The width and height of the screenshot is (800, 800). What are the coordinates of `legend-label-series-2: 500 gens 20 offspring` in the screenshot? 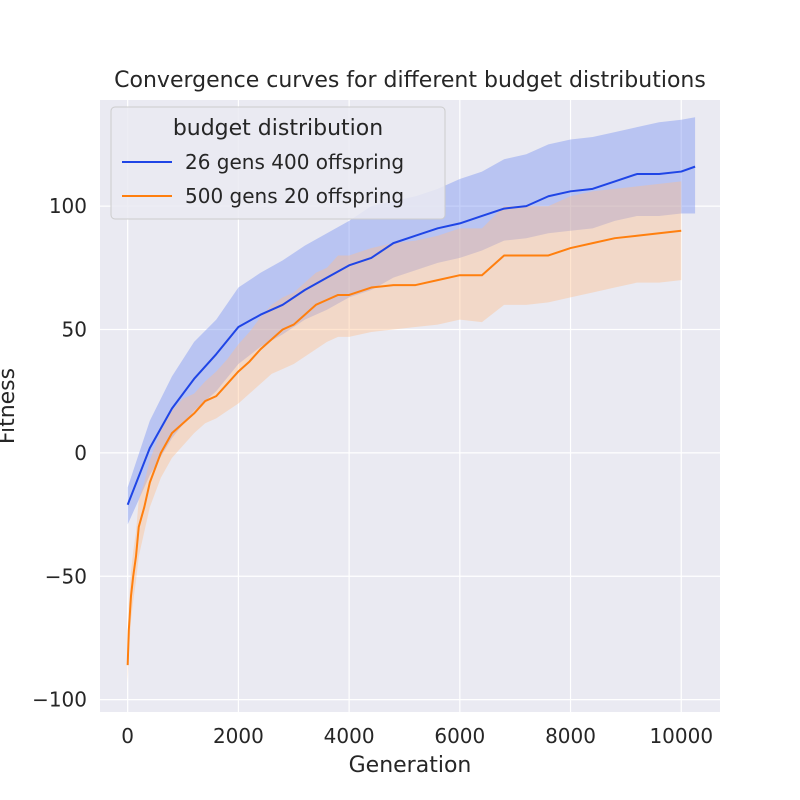 It's located at (294, 196).